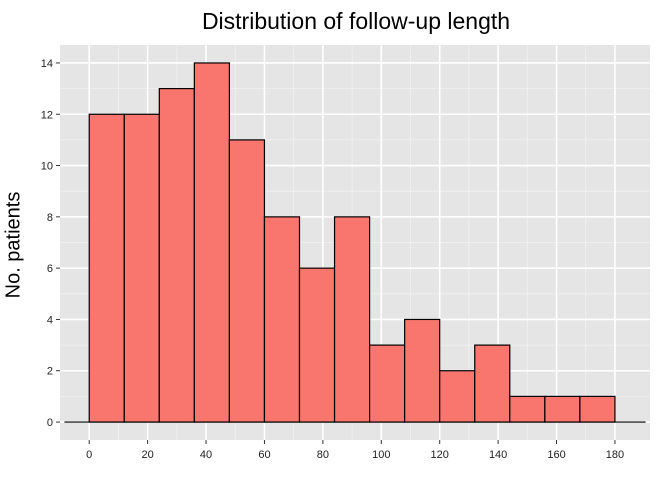 This screenshot has width=672, height=480. Describe the element at coordinates (47, 167) in the screenshot. I see `y-tick-label: 10` at that location.